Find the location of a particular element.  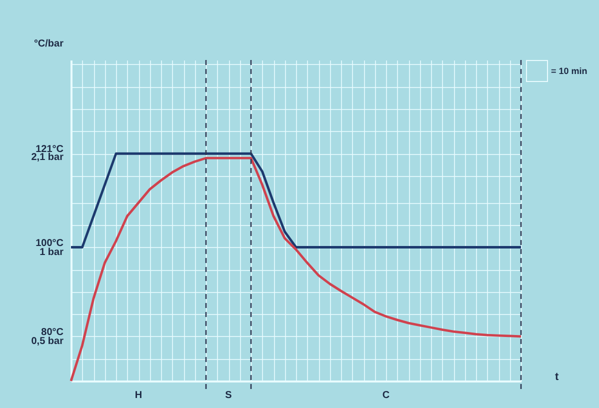

text: H is located at coordinates (138, 395).